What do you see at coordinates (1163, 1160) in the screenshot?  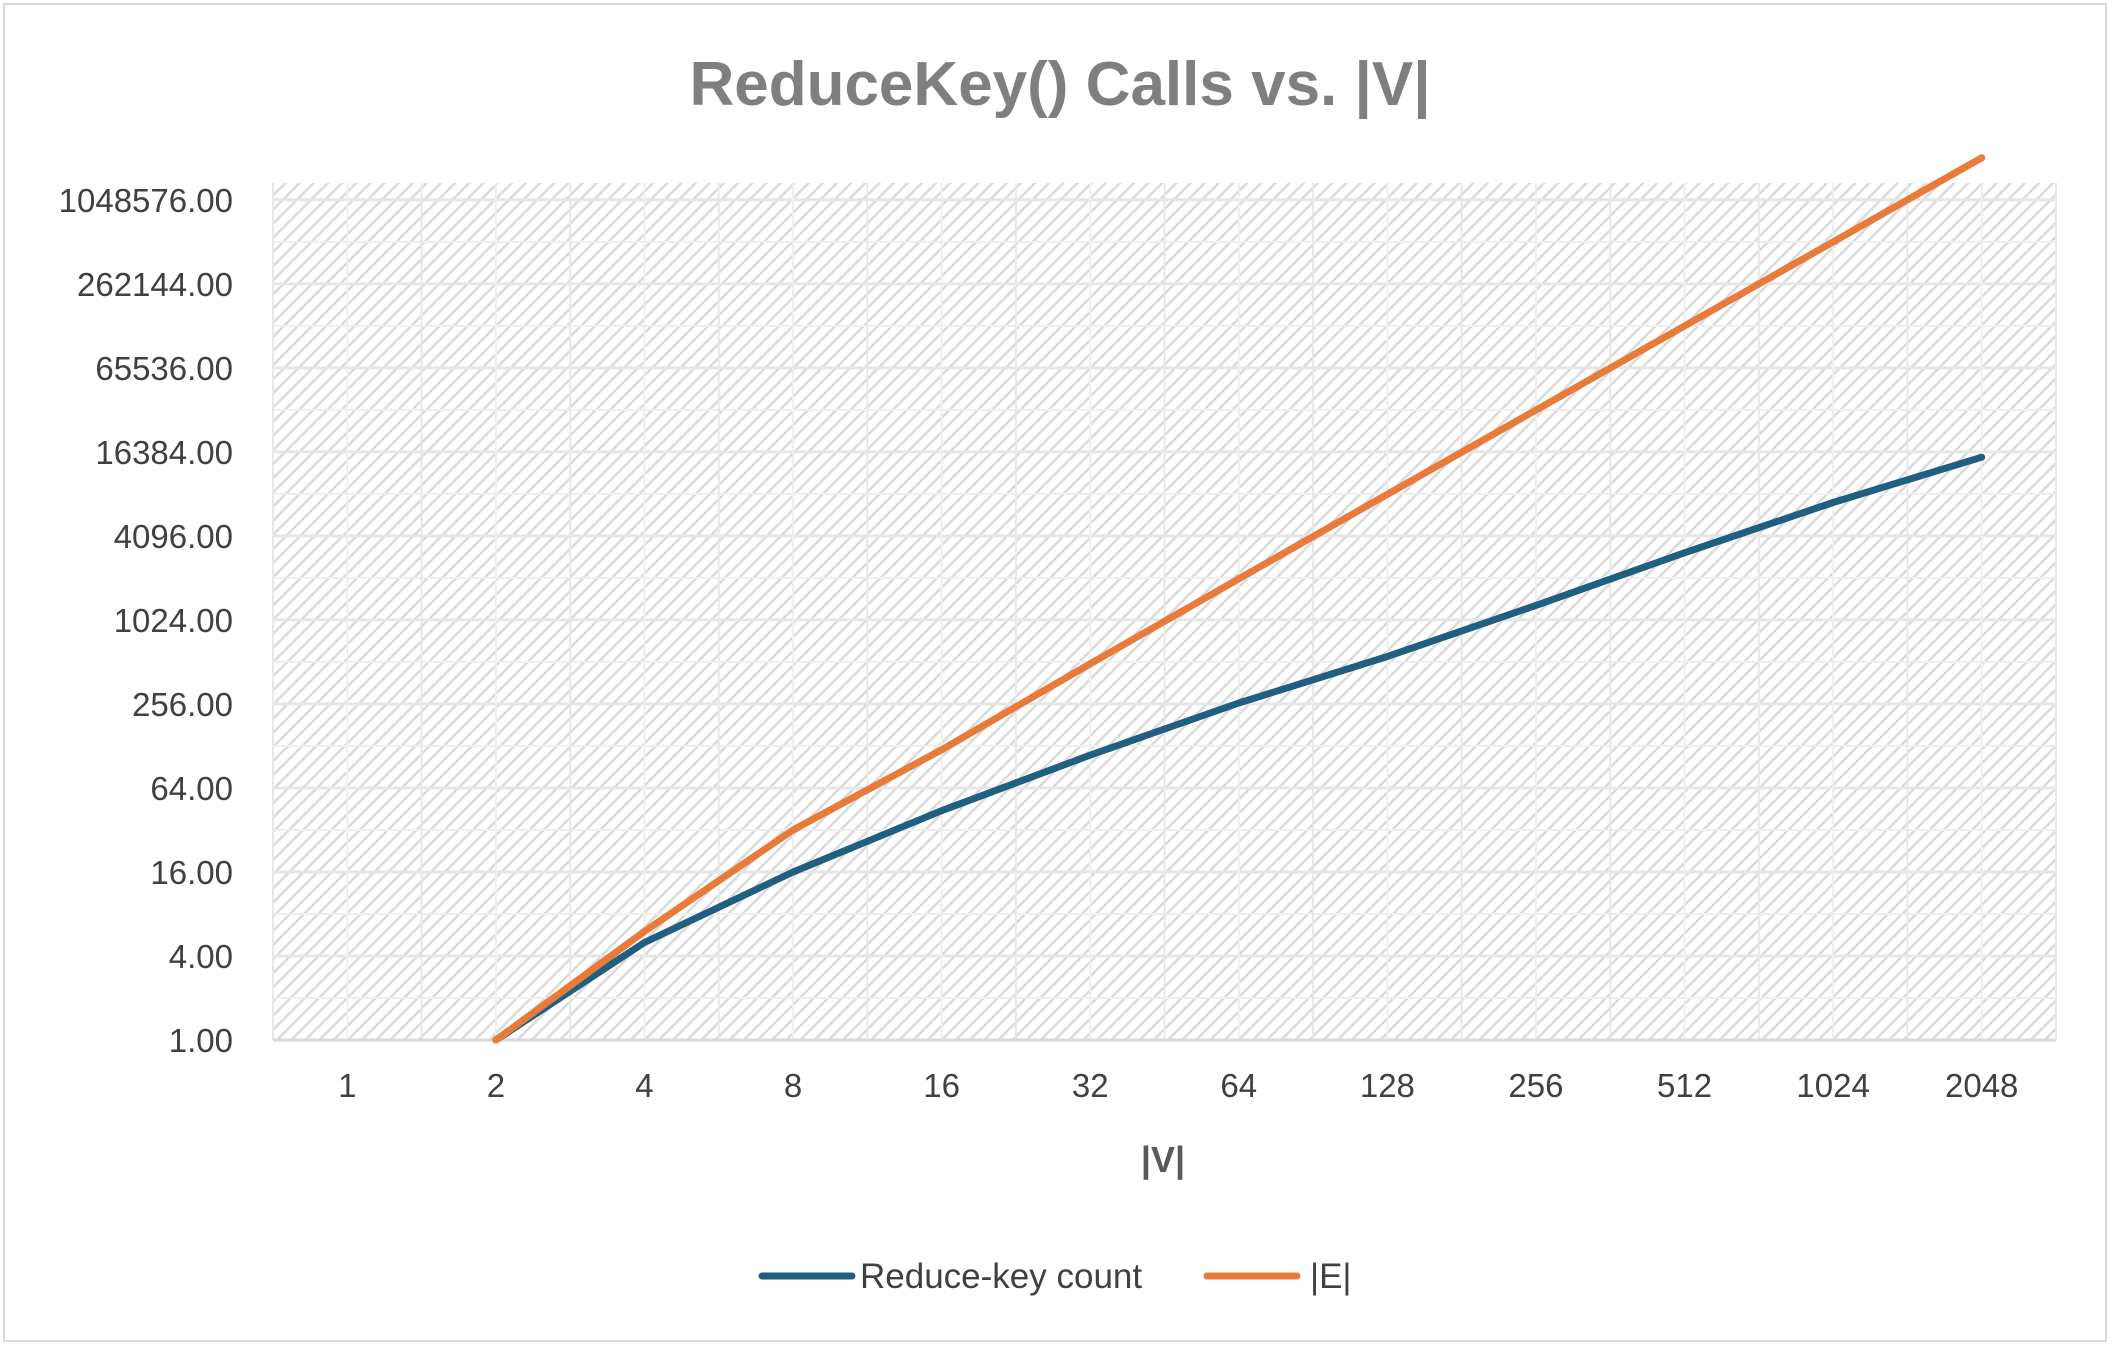 I see `x-axis-title: |V|` at bounding box center [1163, 1160].